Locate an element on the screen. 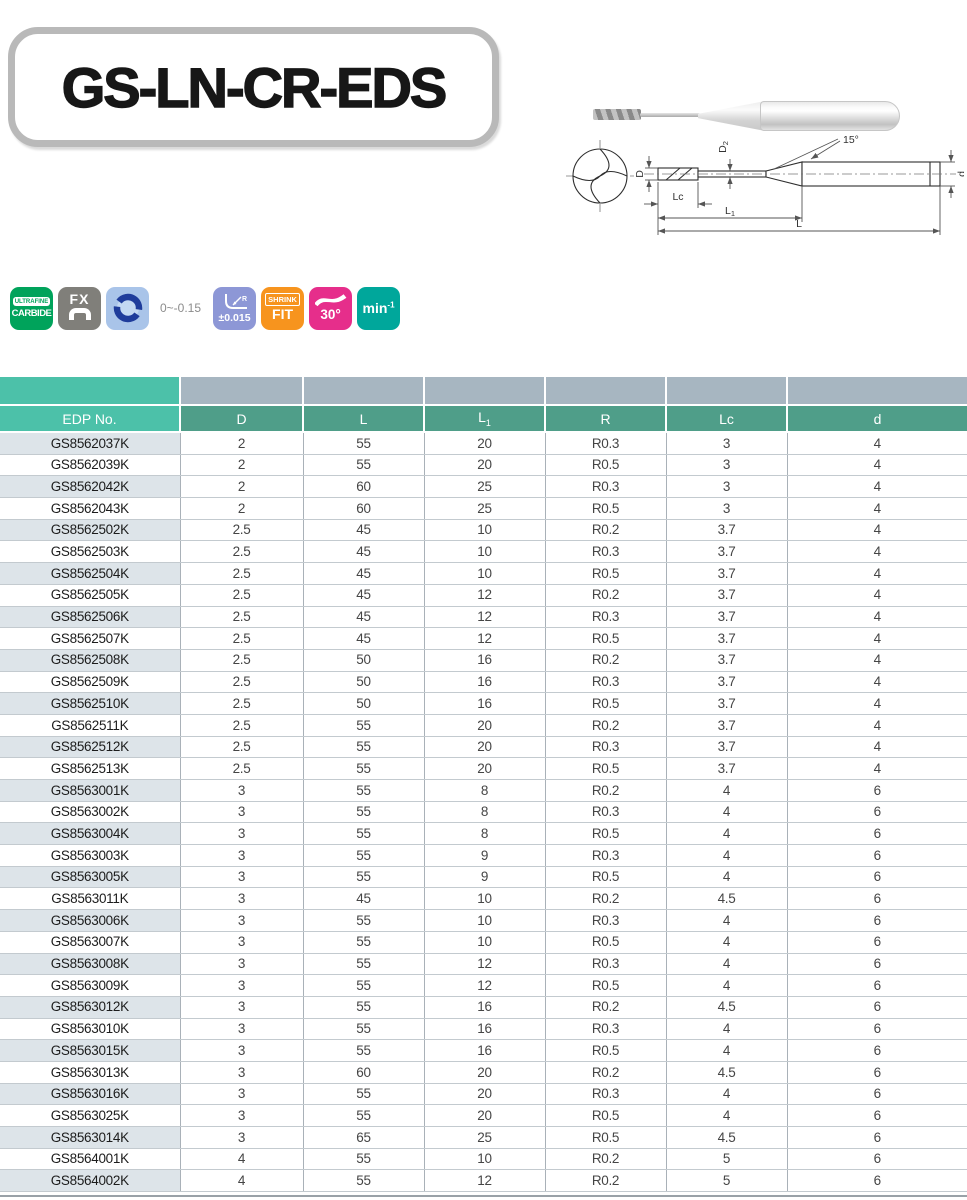  cell-Lc: 3 is located at coordinates (727, 443).